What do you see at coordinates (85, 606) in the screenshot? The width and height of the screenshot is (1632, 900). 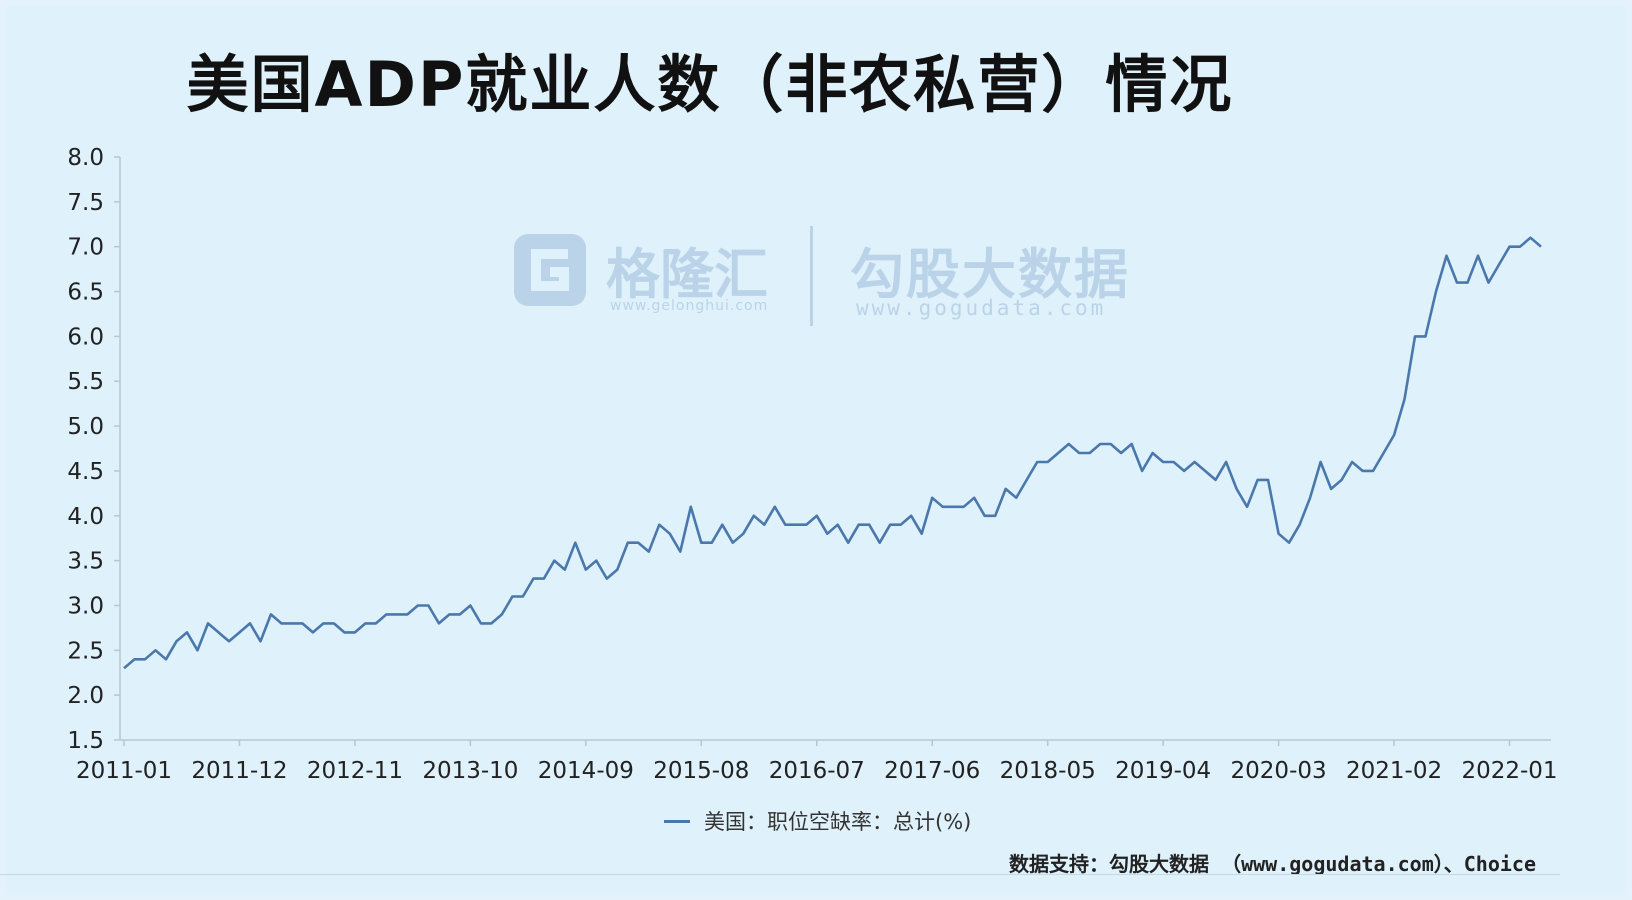 I see `y-tick-label: 3.0` at bounding box center [85, 606].